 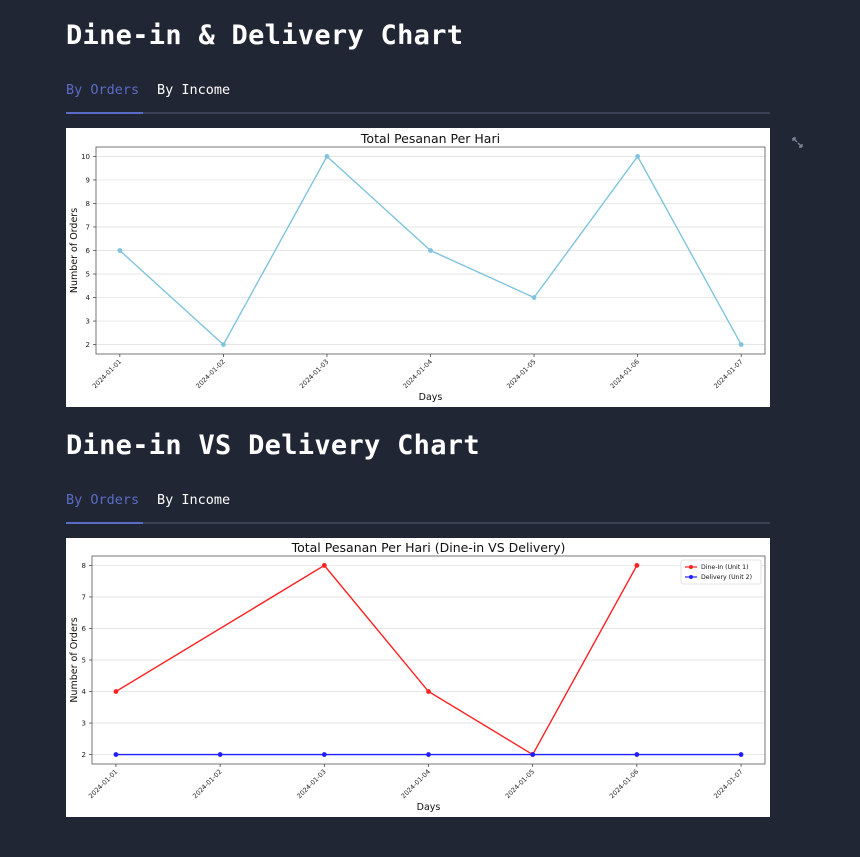 I want to click on legend-box, so click(x=721, y=572).